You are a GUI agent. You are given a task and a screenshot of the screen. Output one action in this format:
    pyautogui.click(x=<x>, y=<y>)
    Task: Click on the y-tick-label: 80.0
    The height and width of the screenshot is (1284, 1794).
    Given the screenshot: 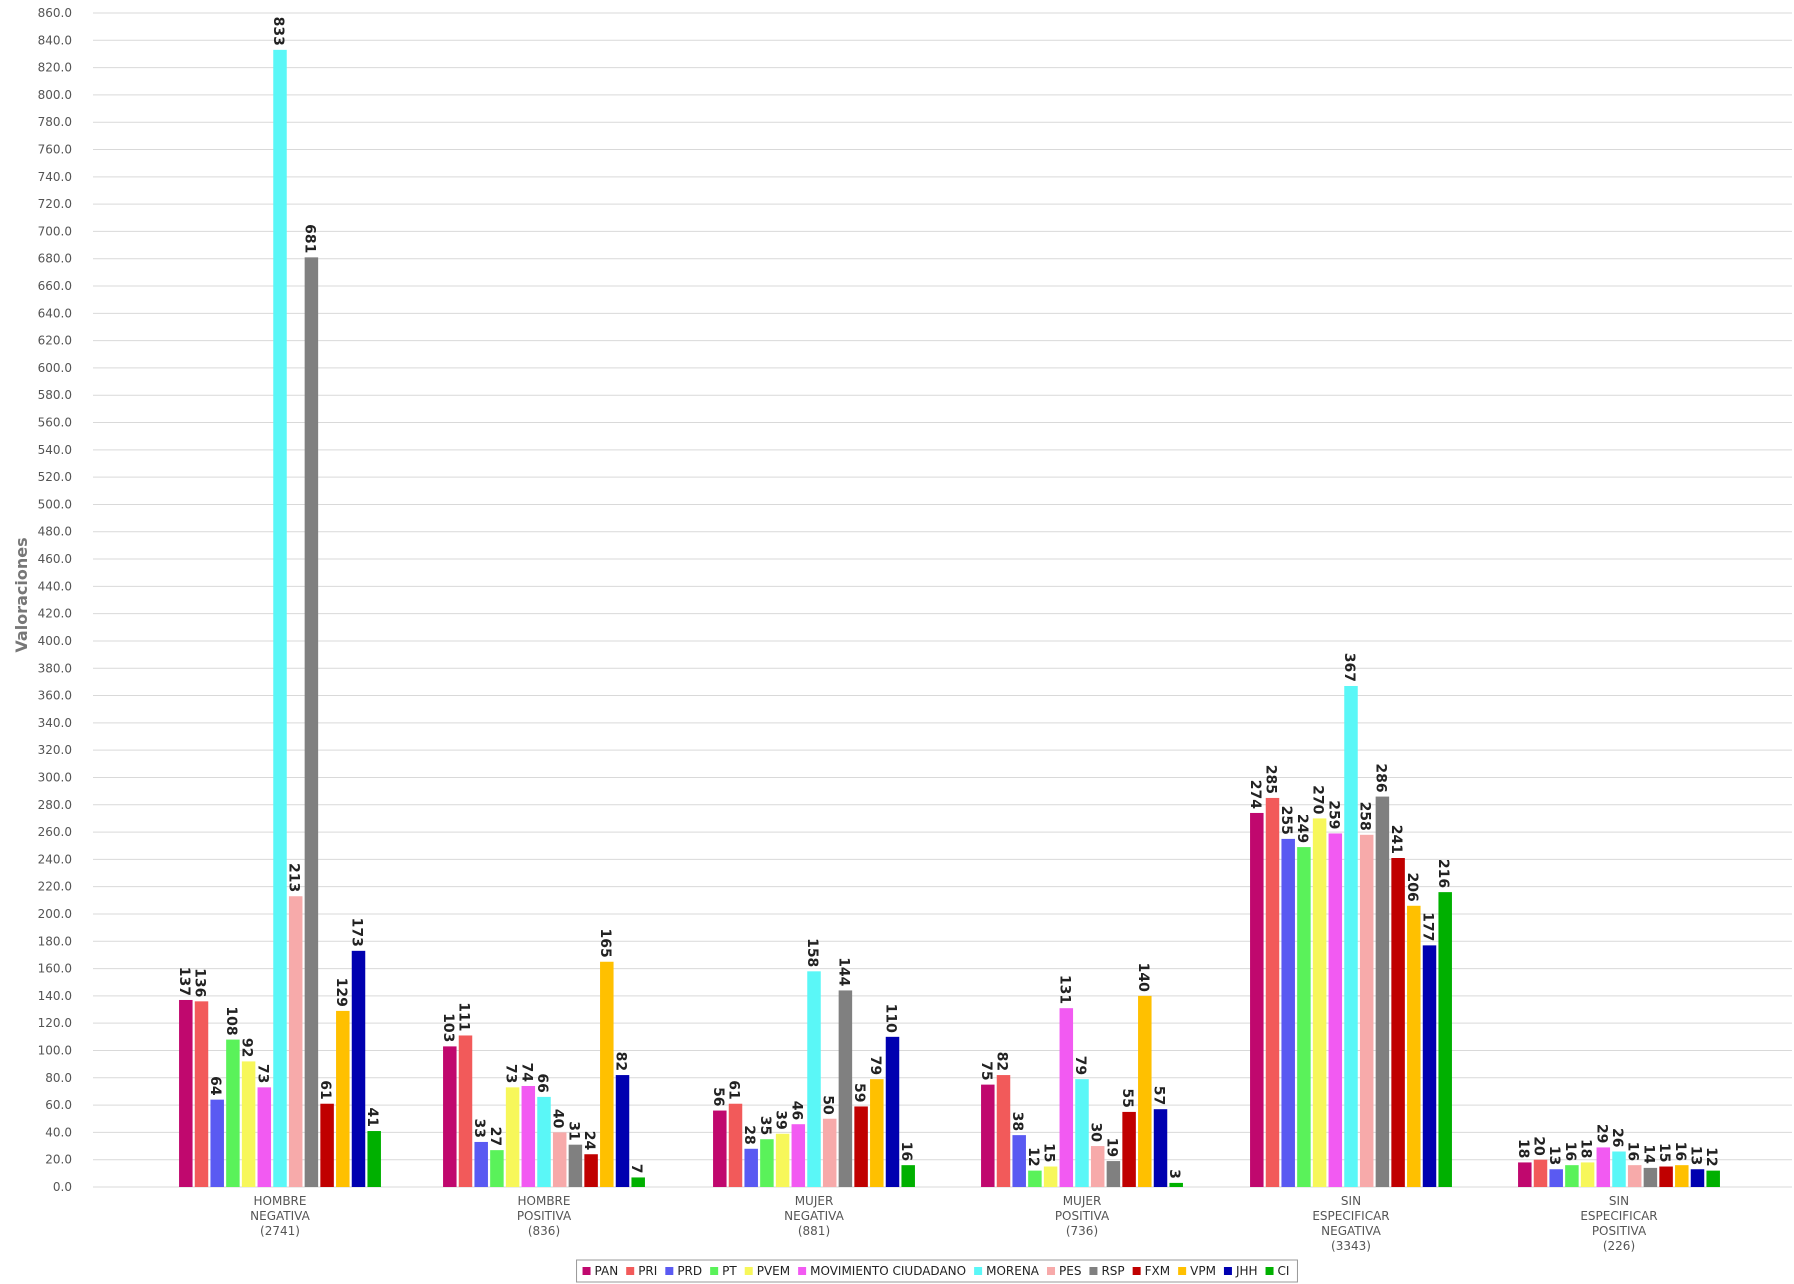 What is the action you would take?
    pyautogui.click(x=58, y=1078)
    